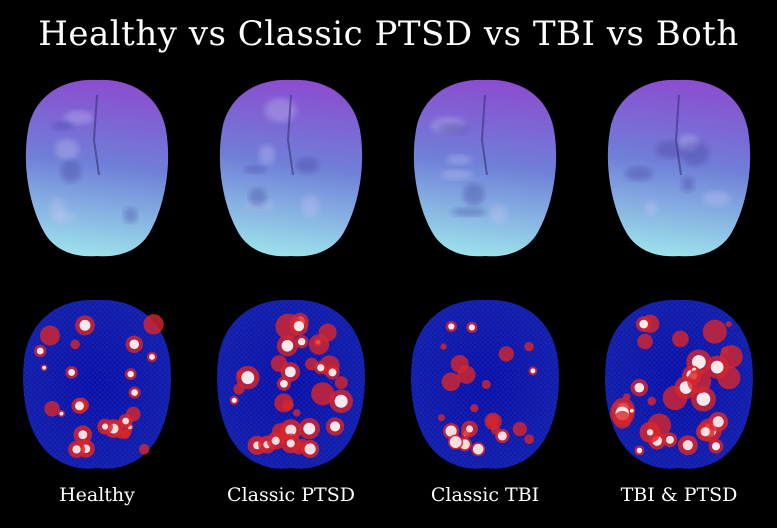 The image size is (777, 528). Describe the element at coordinates (388, 34) in the screenshot. I see `page-title: Healthy vs Classic PTSD vs TBI vs Both` at that location.